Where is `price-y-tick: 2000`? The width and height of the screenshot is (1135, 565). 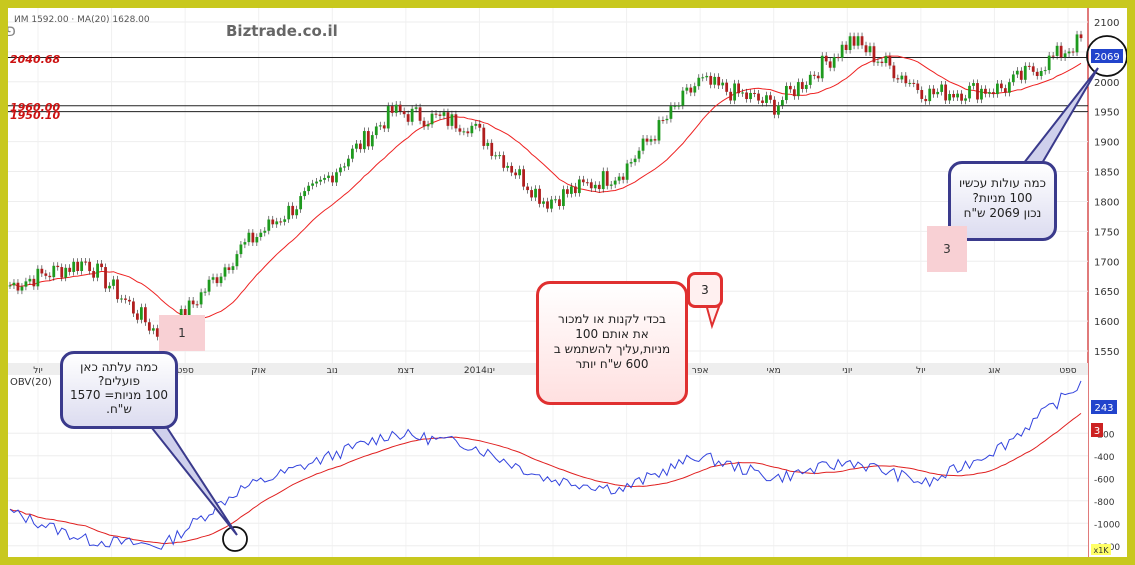
price-y-tick: 2000 is located at coordinates (1106, 83).